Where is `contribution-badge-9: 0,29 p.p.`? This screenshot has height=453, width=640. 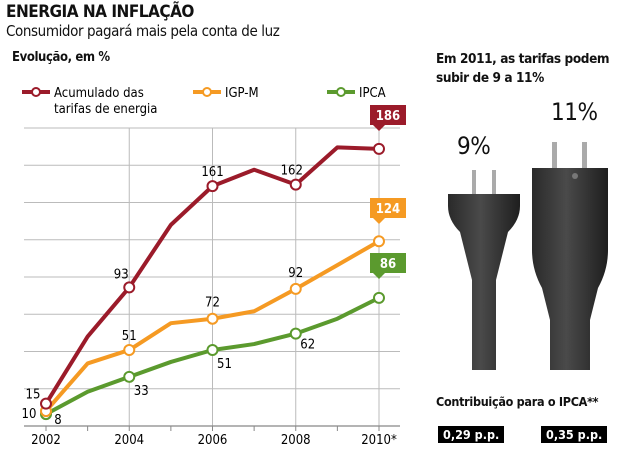
contribution-badge-9: 0,29 p.p. is located at coordinates (471, 434).